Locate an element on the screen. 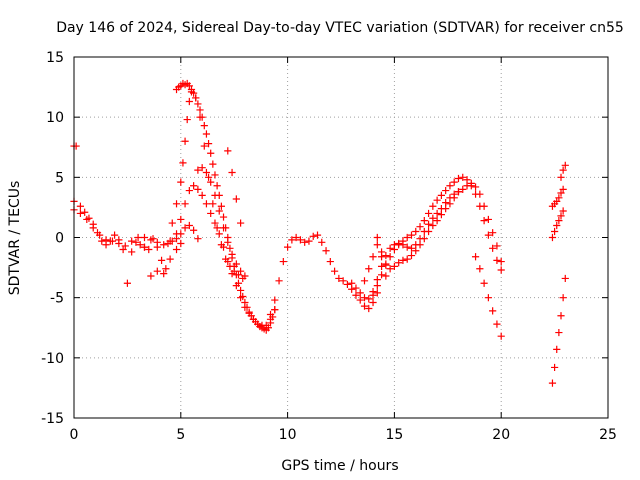 The height and width of the screenshot is (480, 640). x-tick-label: 0 is located at coordinates (74, 435).